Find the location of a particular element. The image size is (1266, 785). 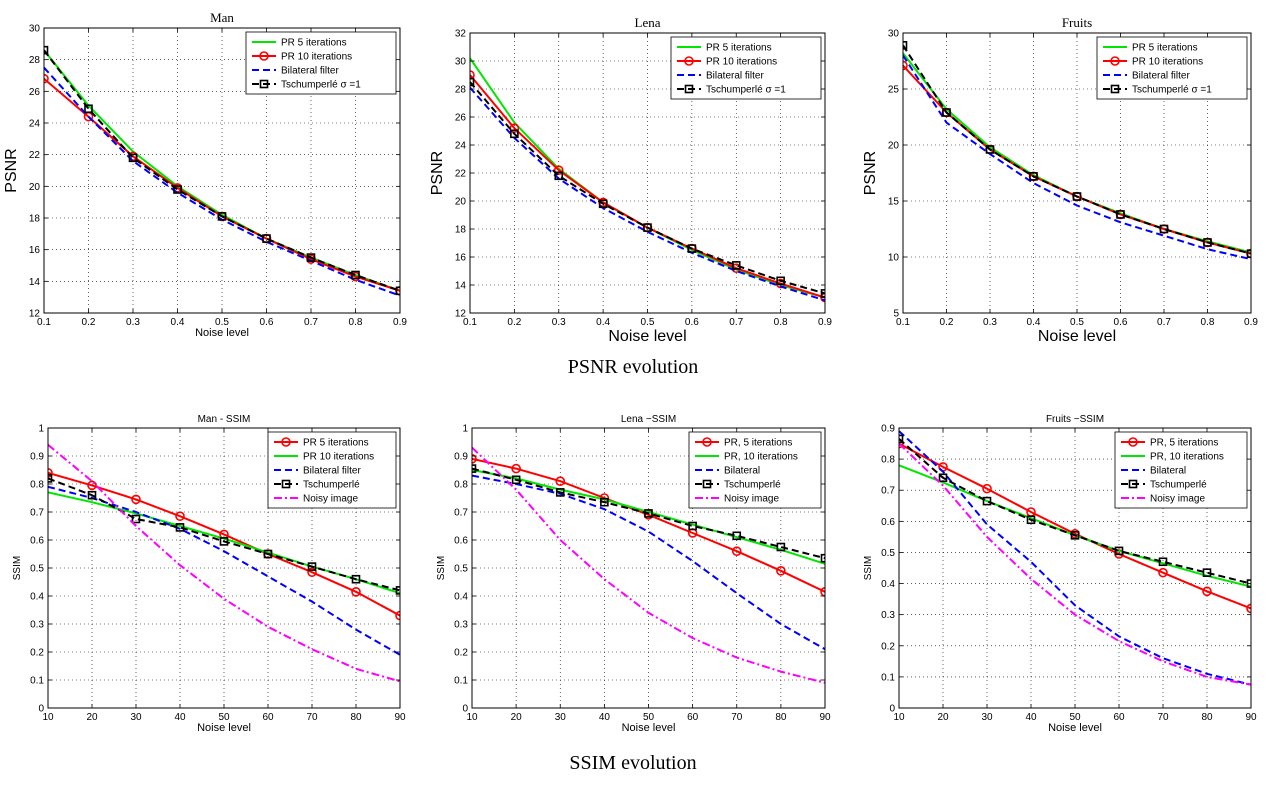

legend-label: PR, 5 iterations is located at coordinates (1184, 443).